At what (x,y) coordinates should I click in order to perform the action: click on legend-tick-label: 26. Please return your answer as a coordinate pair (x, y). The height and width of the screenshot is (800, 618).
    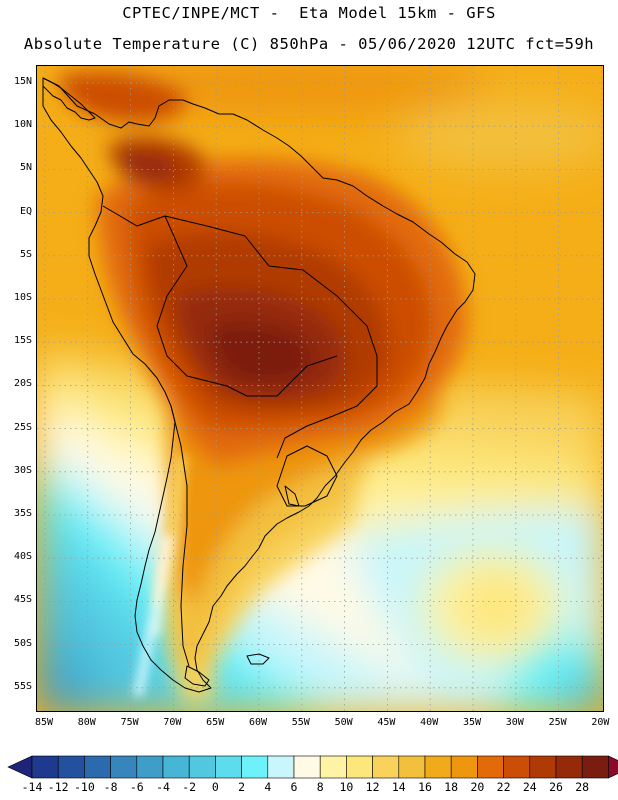
    Looking at the image, I should click on (556, 787).